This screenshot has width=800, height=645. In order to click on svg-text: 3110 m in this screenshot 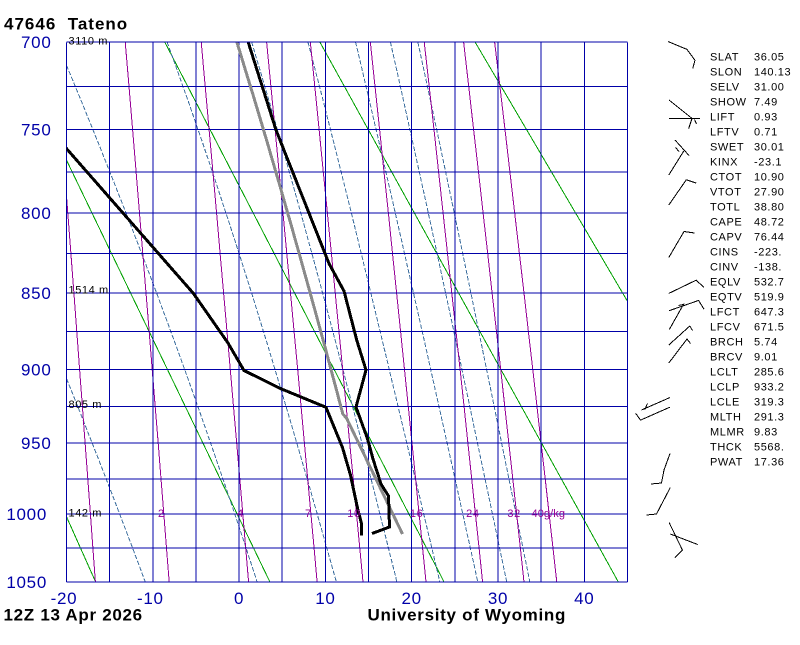, I will do `click(88, 42)`.